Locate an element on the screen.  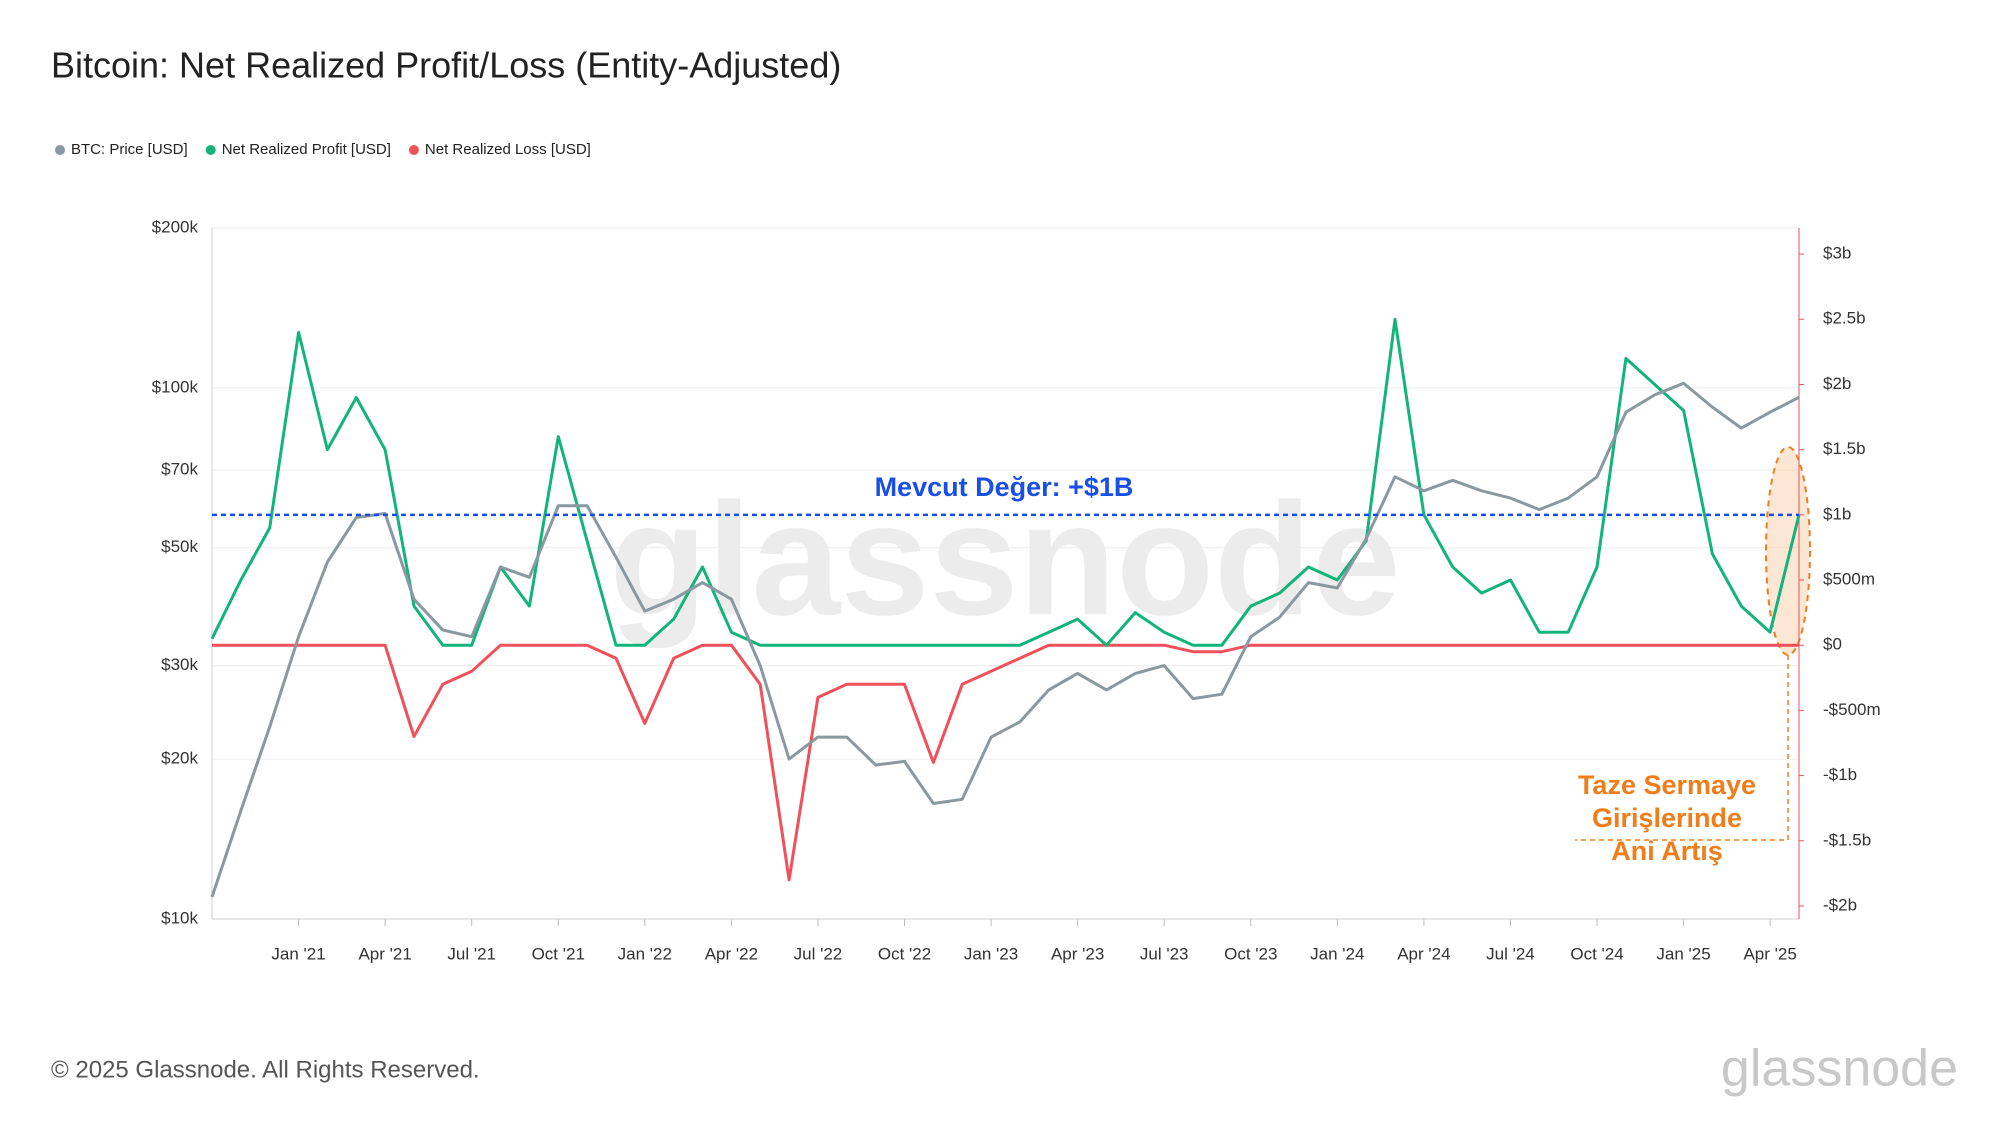
reference-label: Mevcut Değer: +$1B is located at coordinates (1004, 487).